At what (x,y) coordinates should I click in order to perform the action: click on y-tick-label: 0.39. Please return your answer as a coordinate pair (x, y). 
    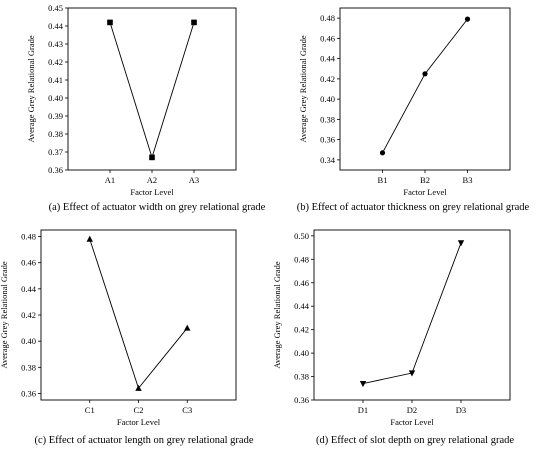
    Looking at the image, I should click on (55, 116).